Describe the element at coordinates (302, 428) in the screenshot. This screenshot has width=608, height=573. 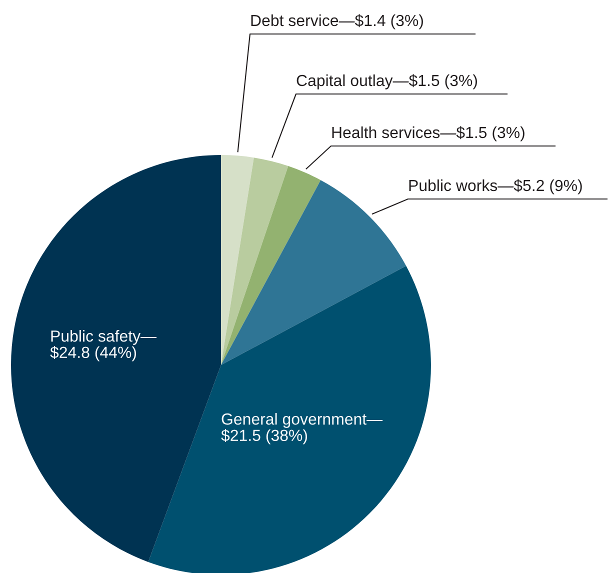
I see `slice-label: General government—$21.5 (38%)` at that location.